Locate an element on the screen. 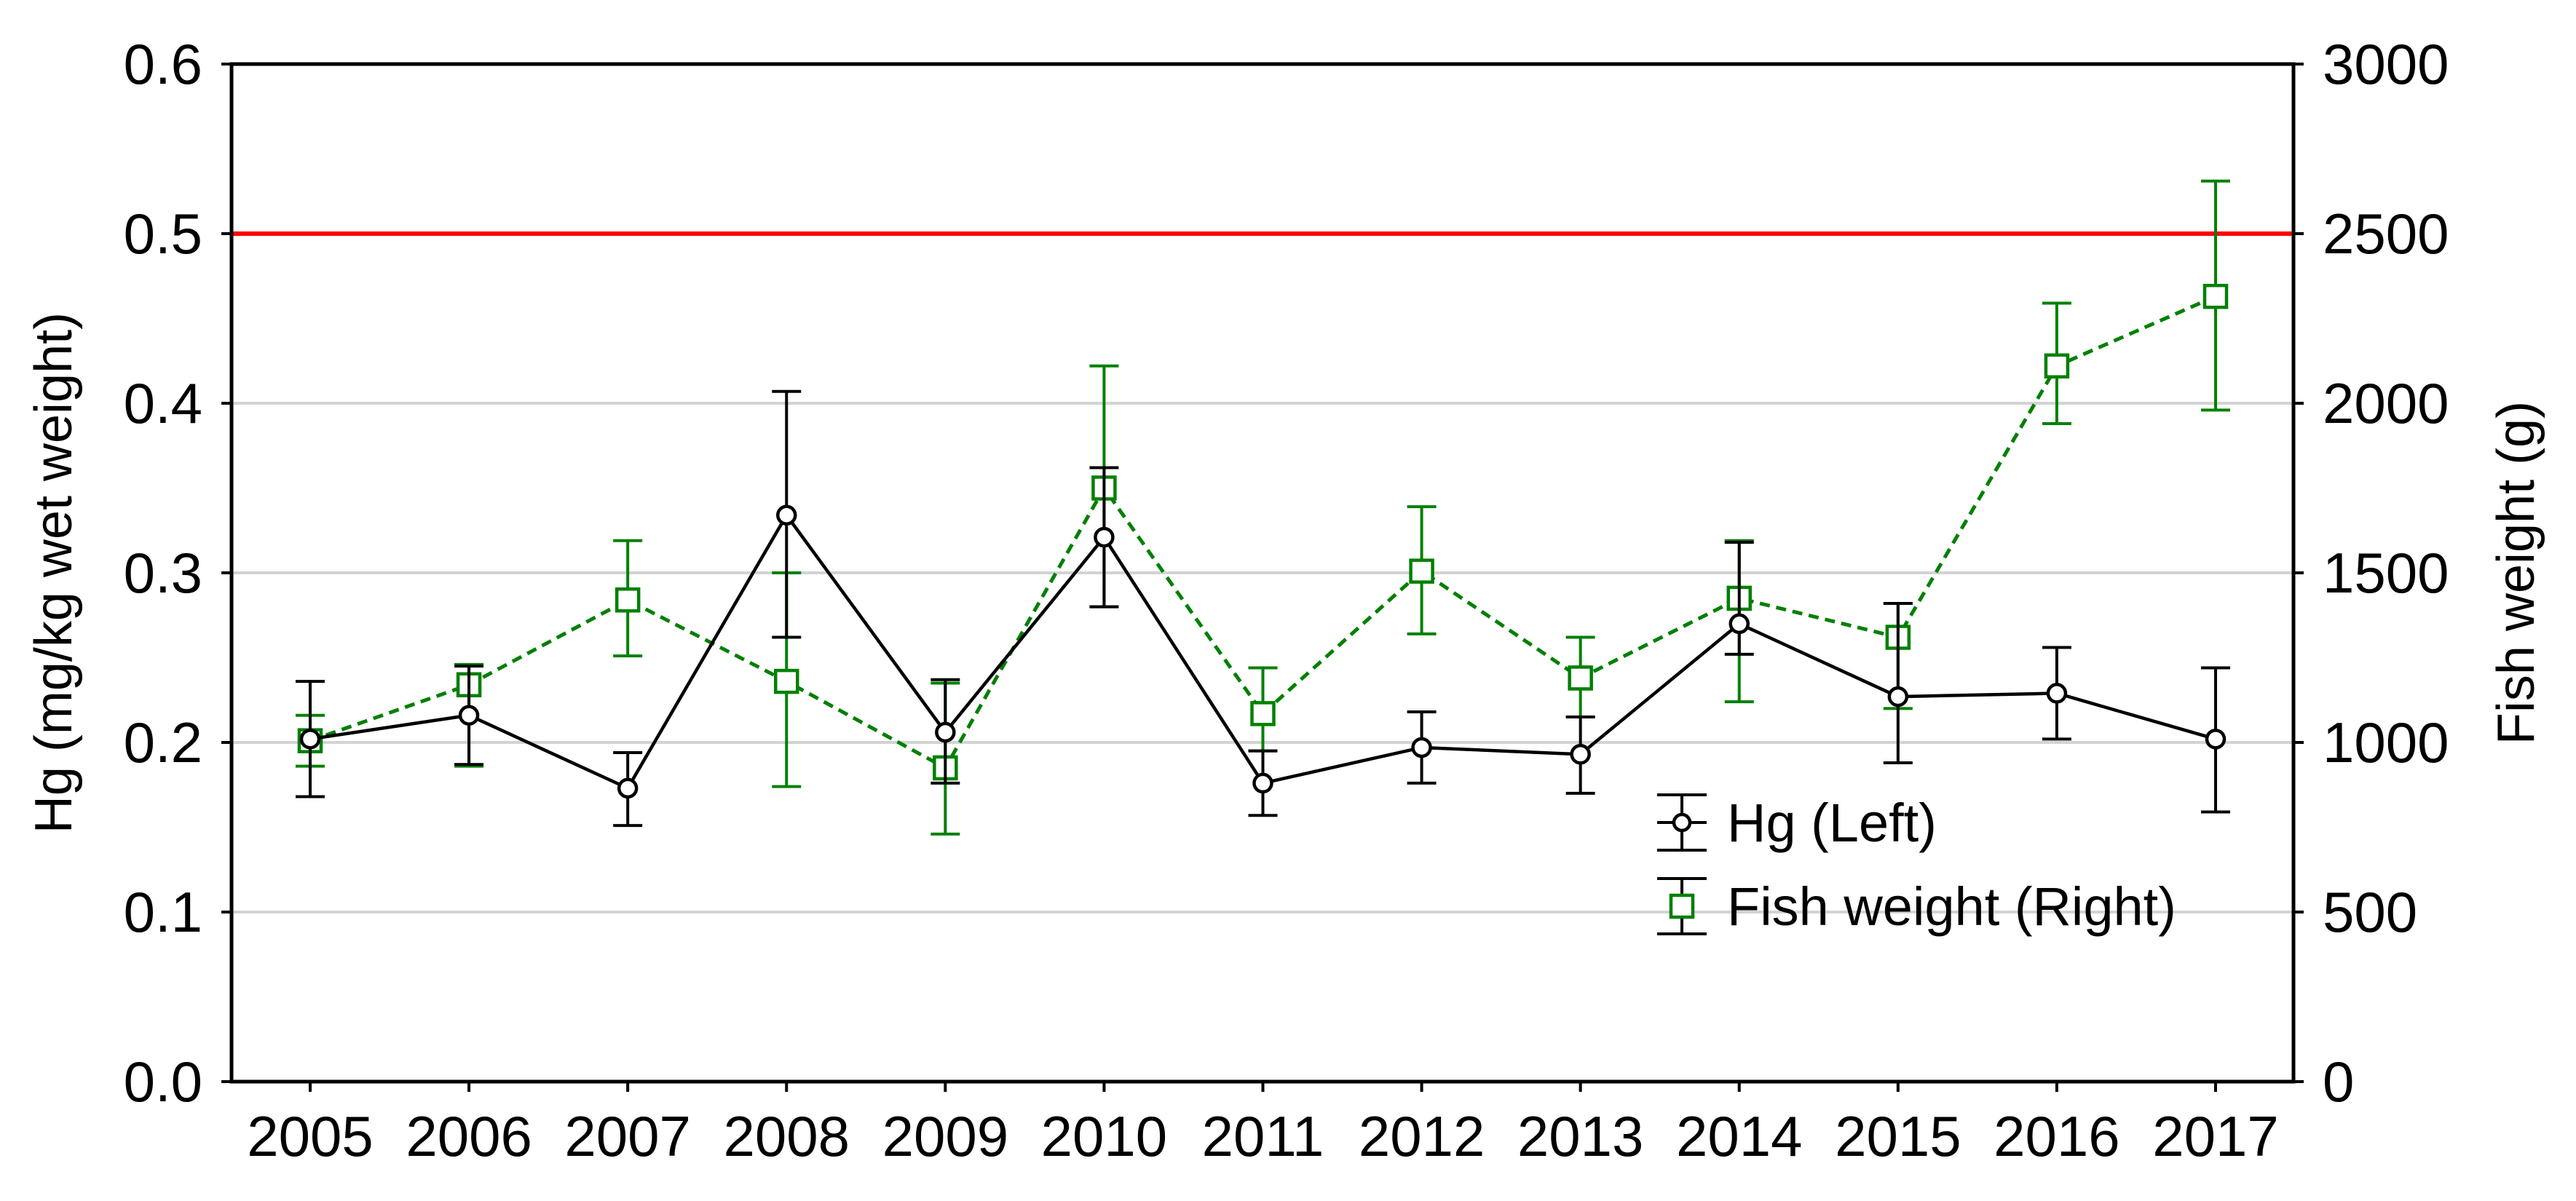 The width and height of the screenshot is (2576, 1201). x-tick-label: 2017 is located at coordinates (2215, 1136).